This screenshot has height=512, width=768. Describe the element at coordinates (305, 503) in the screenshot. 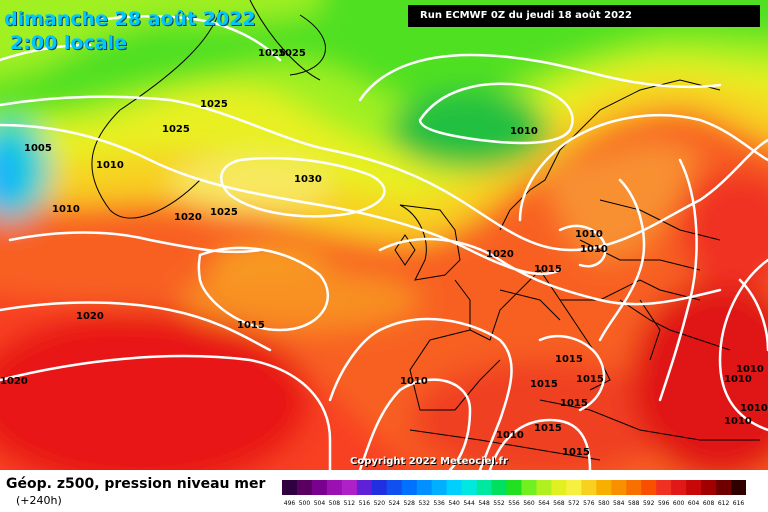

I see `scale-label: 500` at that location.